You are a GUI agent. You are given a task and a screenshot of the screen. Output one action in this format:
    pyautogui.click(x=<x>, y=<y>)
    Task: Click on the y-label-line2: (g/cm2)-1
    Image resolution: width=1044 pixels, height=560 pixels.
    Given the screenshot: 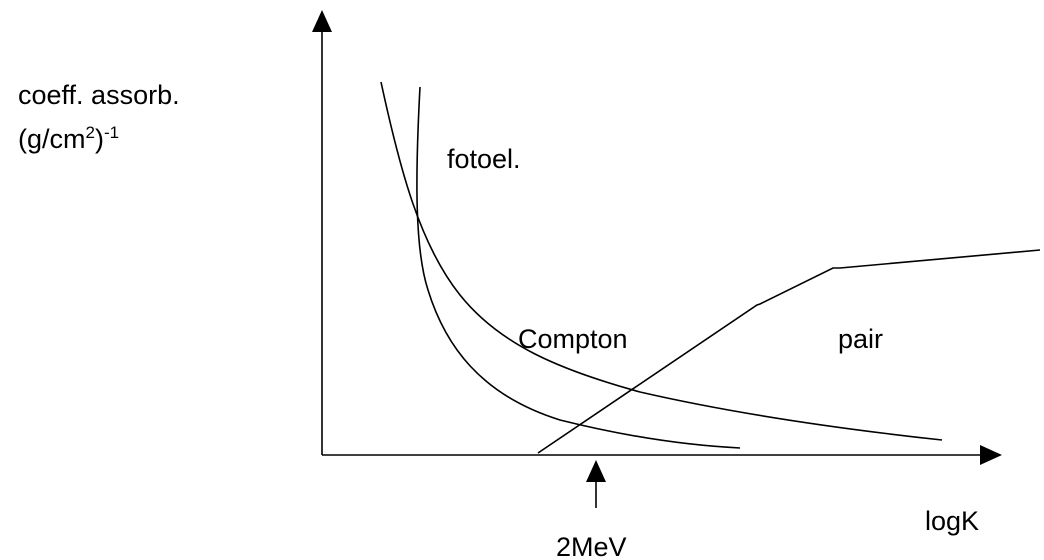 What is the action you would take?
    pyautogui.click(x=68, y=138)
    